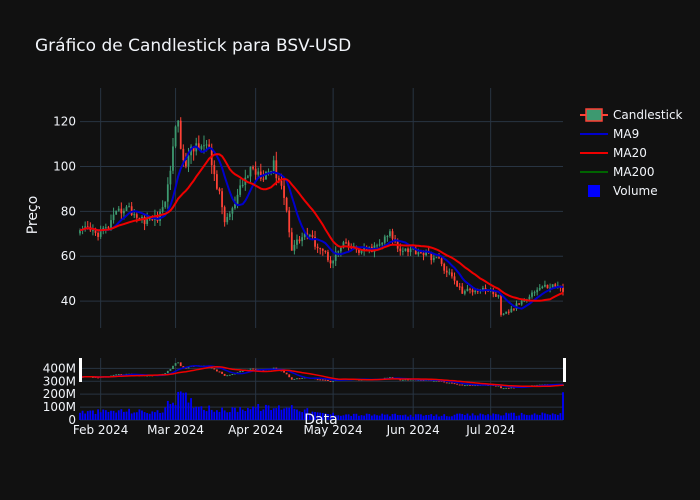 This screenshot has height=500, width=700. I want to click on legend-item-ma9: MA9, so click(609, 134).